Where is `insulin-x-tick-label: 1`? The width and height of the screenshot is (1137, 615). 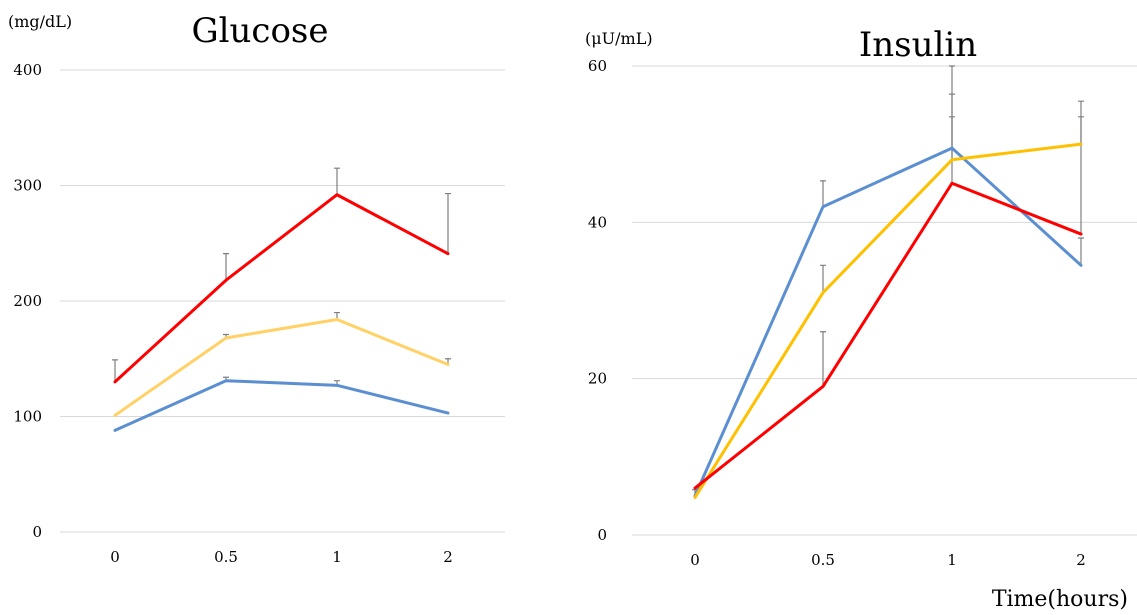 insulin-x-tick-label: 1 is located at coordinates (952, 560).